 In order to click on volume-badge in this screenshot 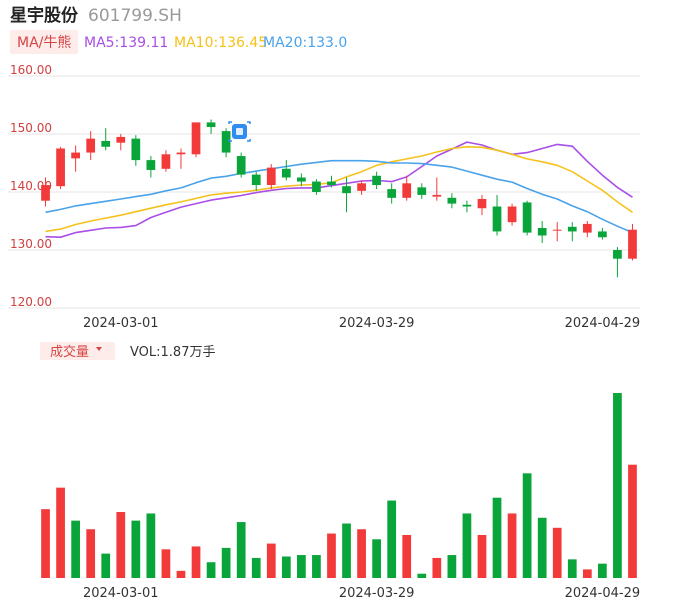, I will do `click(77, 351)`.